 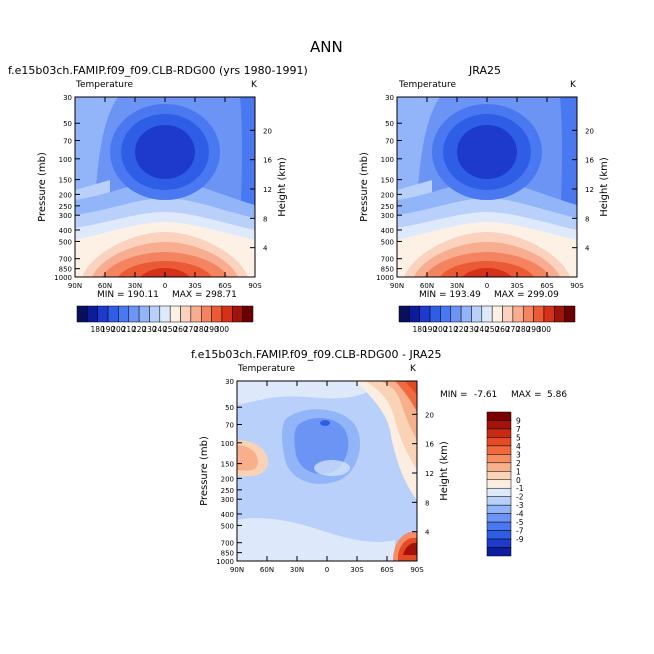 What do you see at coordinates (128, 295) in the screenshot?
I see `panel1-min-label: MIN = 190.11` at bounding box center [128, 295].